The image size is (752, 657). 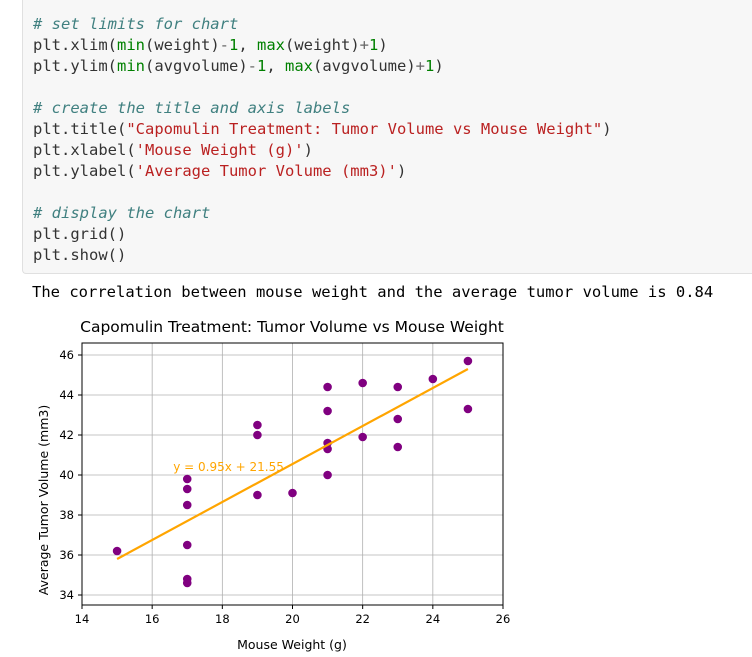 I want to click on code-line: # create the title and axis labels, so click(x=322, y=108).